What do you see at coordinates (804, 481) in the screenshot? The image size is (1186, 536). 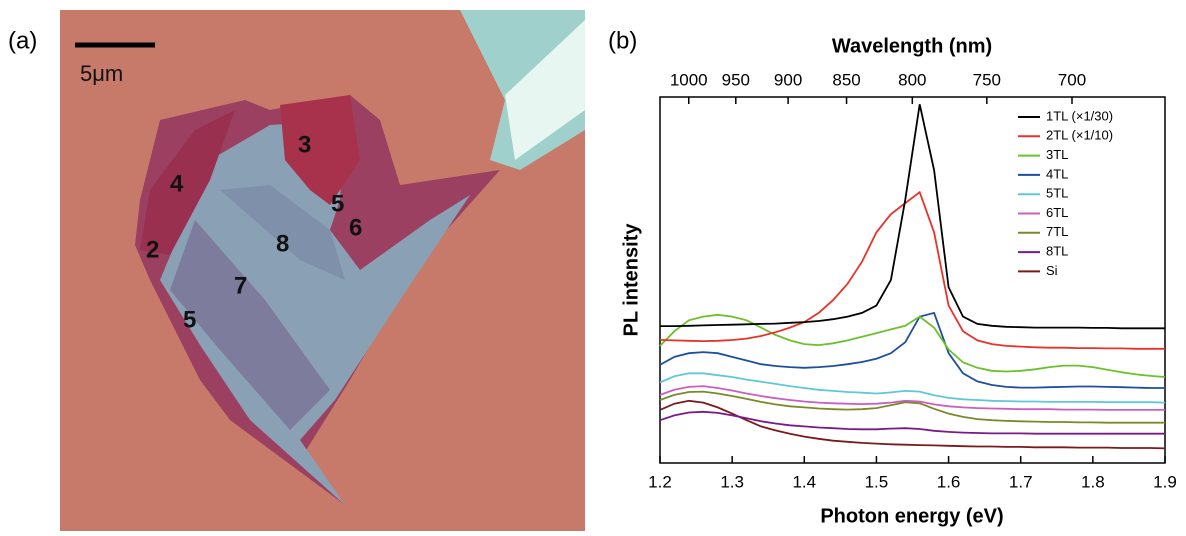 I see `x-tick-label: 1.4` at bounding box center [804, 481].